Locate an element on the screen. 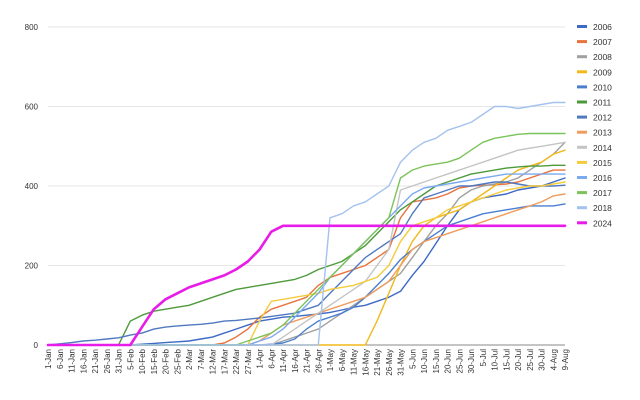  x-tick-label: 5-Feb is located at coordinates (130, 358).